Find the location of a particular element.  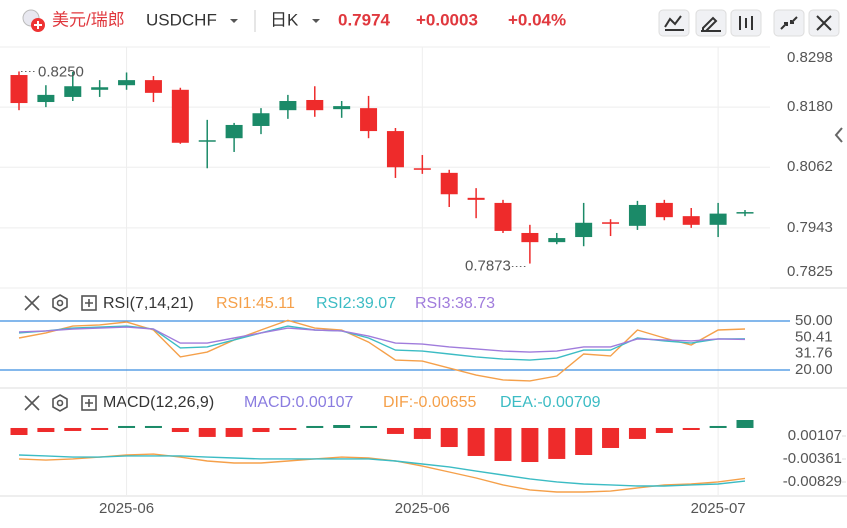

x-tick-label: 2025-07 is located at coordinates (718, 508).